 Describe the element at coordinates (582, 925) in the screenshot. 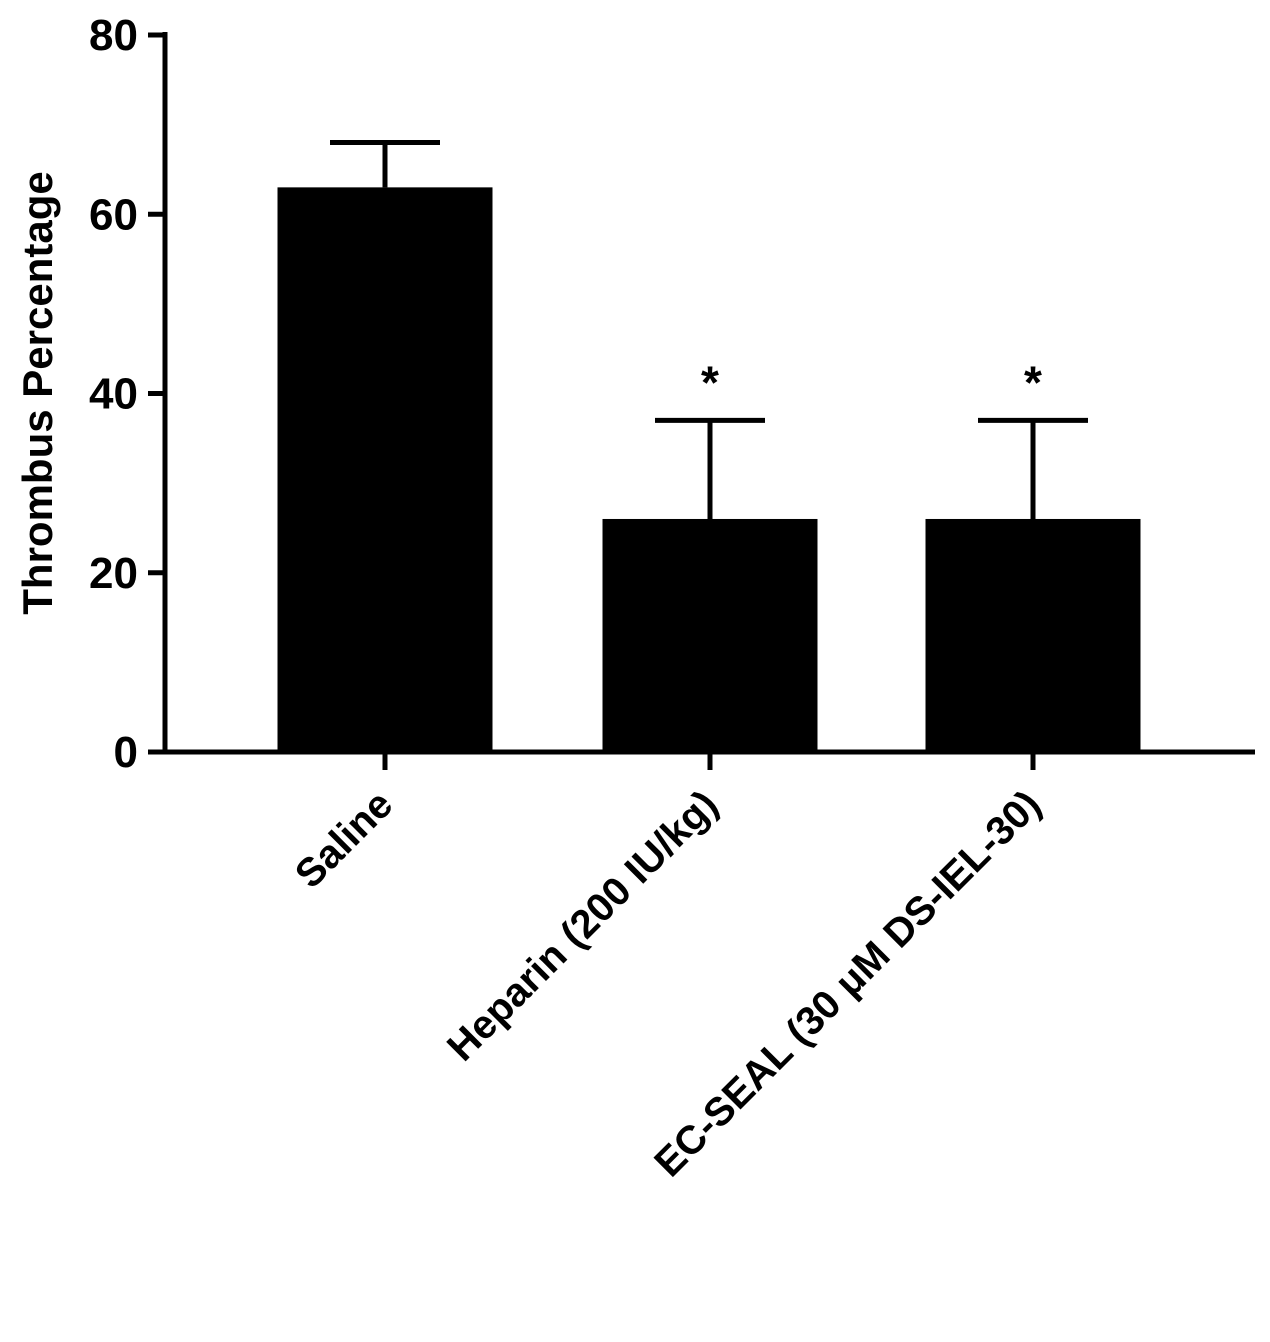

I see `x-category-label: Heparin (200 IU/kg)` at that location.